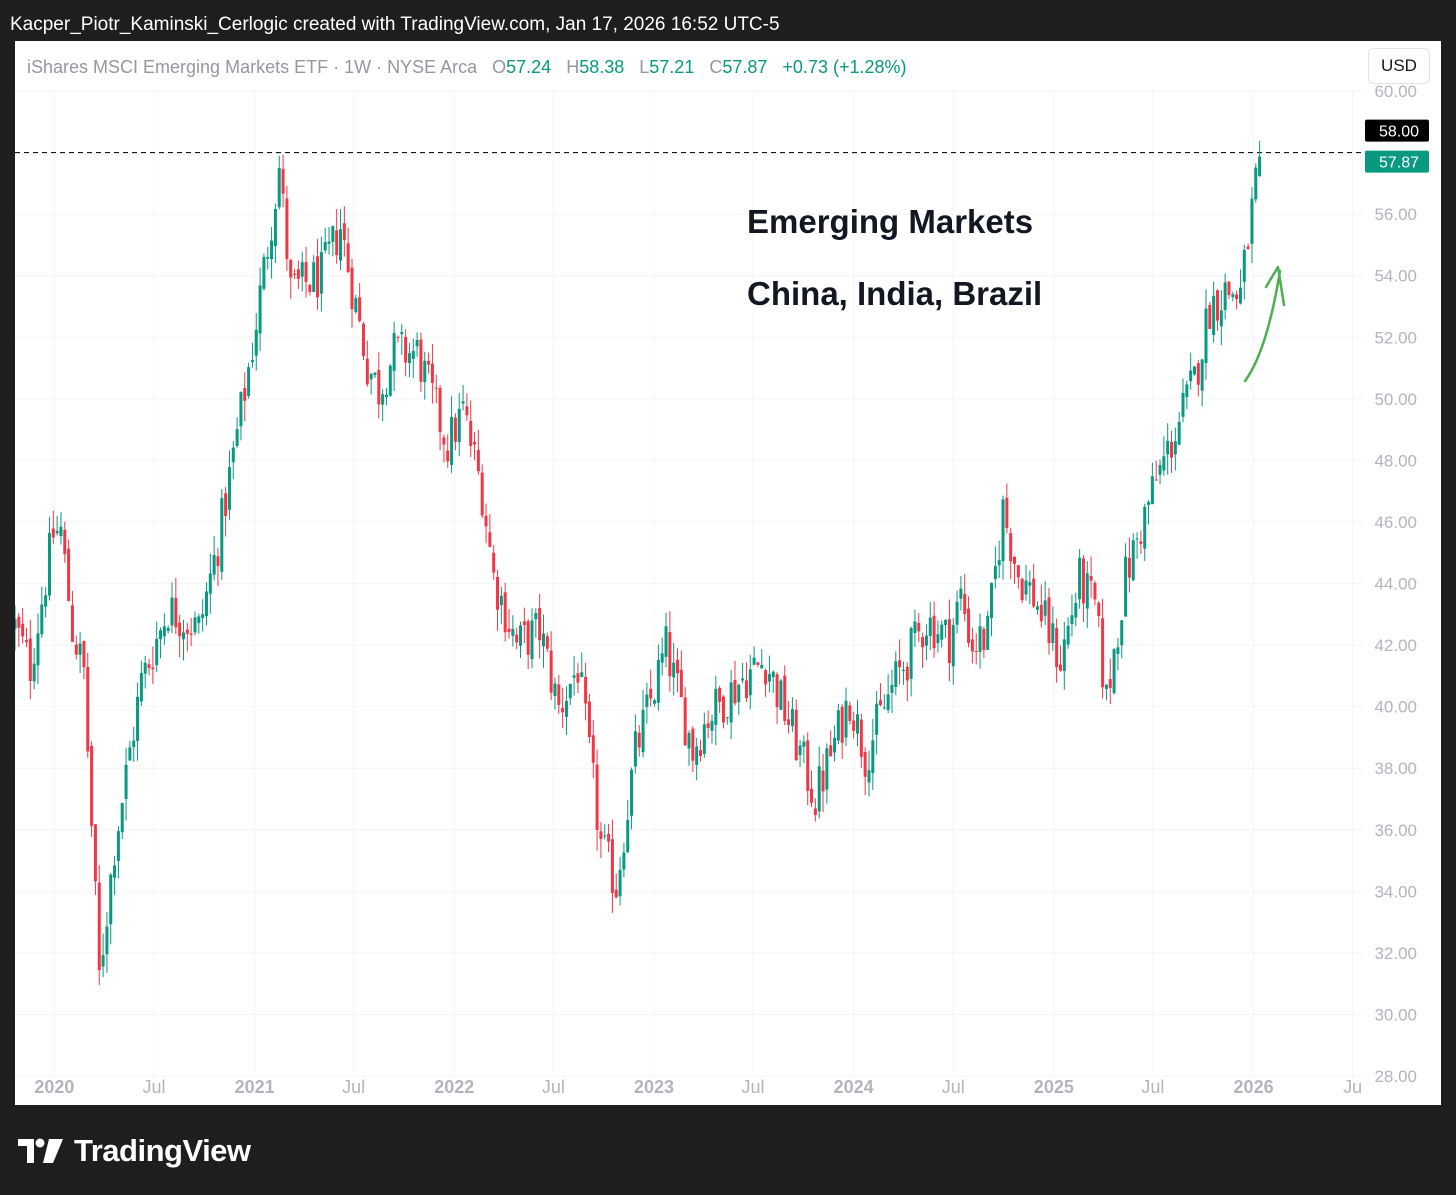  Describe the element at coordinates (1395, 830) in the screenshot. I see `price-tick-label: 36.00` at that location.